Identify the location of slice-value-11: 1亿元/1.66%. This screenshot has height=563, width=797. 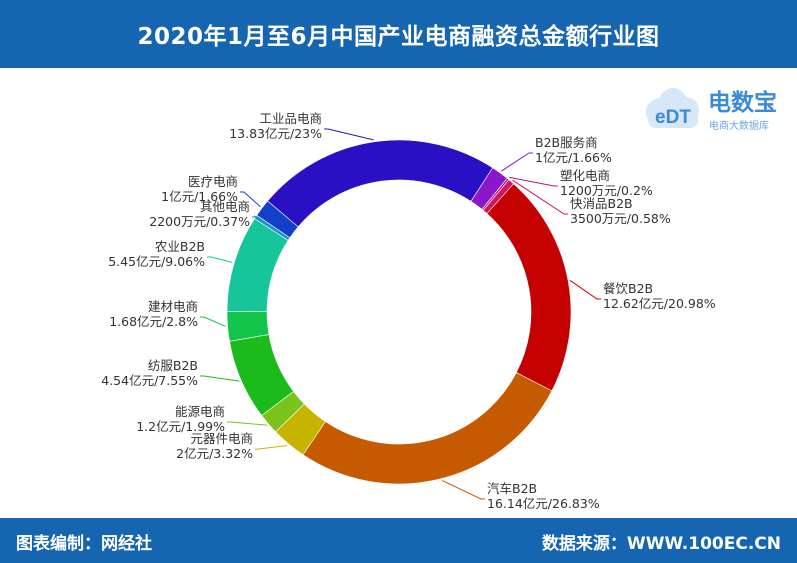
(199, 196).